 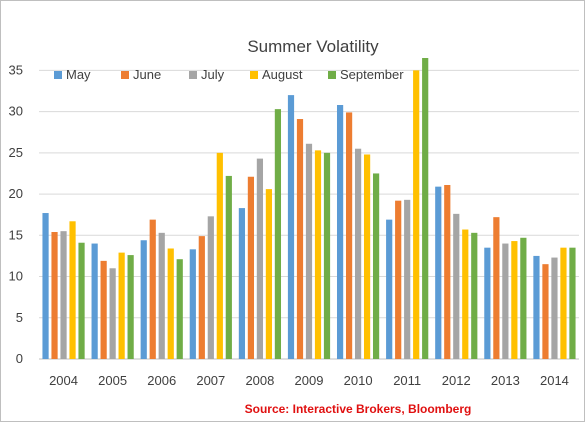 What do you see at coordinates (416, 214) in the screenshot?
I see `bar-august-2011` at bounding box center [416, 214].